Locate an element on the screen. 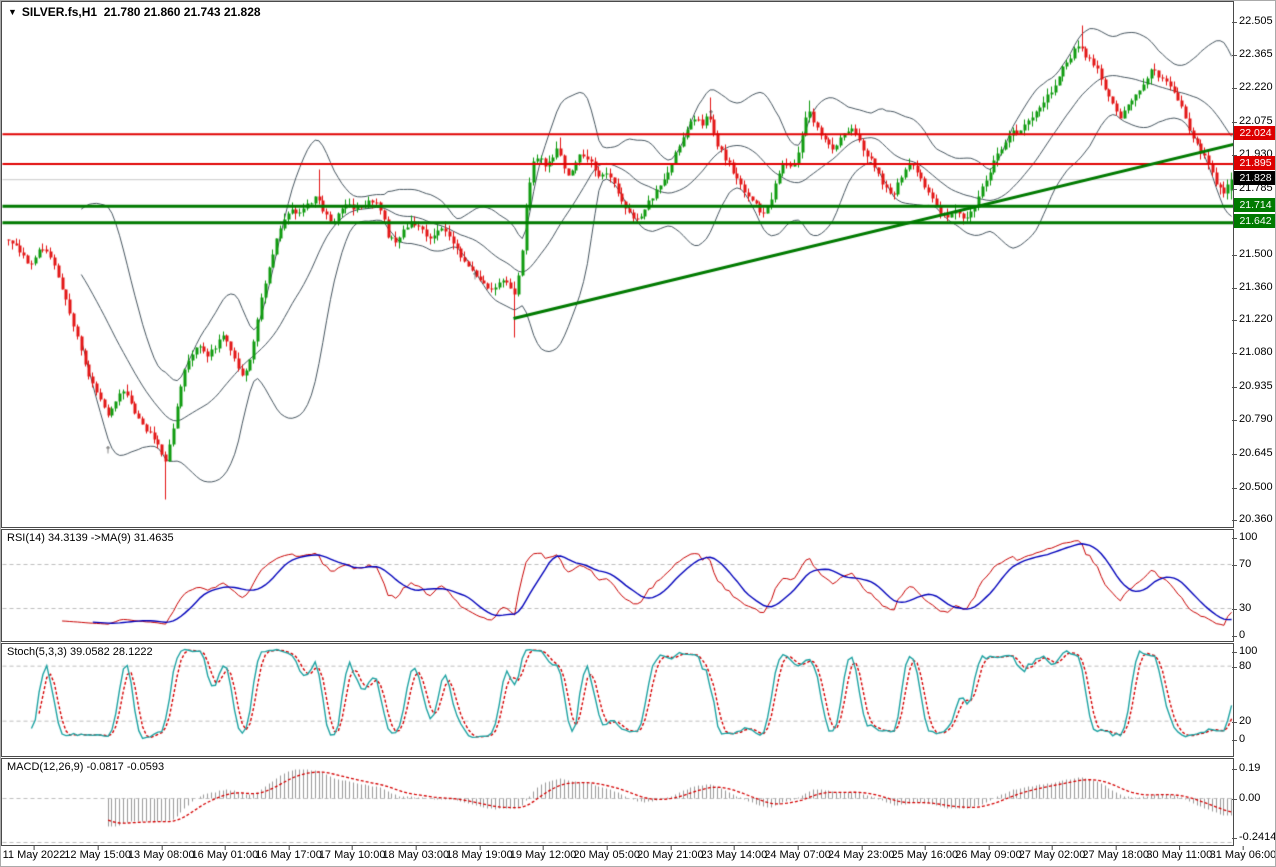 The image size is (1276, 867). macd-canvas is located at coordinates (617, 802).